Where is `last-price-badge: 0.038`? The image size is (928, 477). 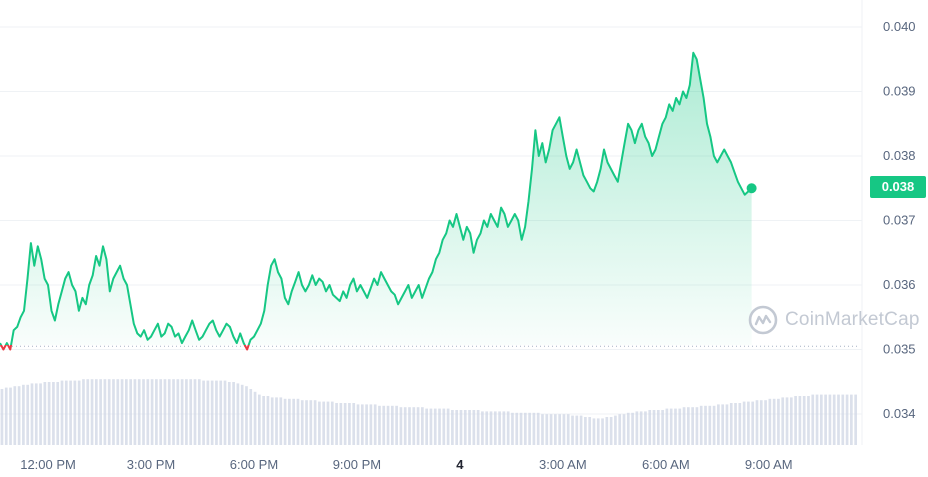
last-price-badge: 0.038 is located at coordinates (898, 187).